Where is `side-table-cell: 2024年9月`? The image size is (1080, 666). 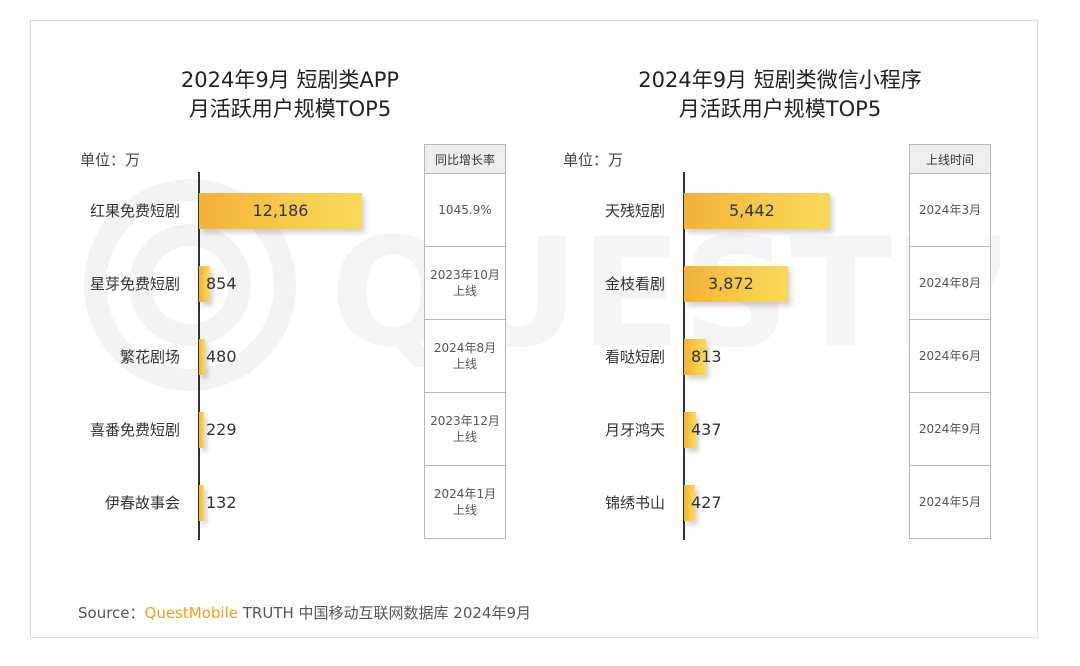 side-table-cell: 2024年9月 is located at coordinates (950, 429).